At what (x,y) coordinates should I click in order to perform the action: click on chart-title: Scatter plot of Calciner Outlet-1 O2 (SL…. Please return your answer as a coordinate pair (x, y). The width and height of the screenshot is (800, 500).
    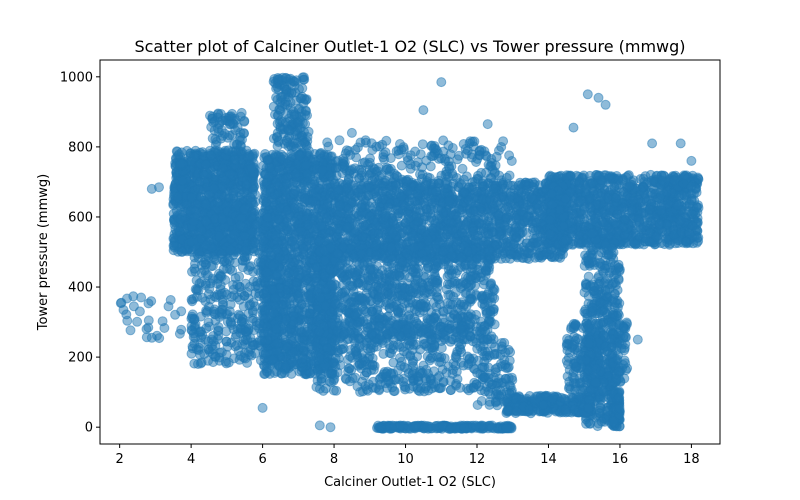
    Looking at the image, I should click on (409, 46).